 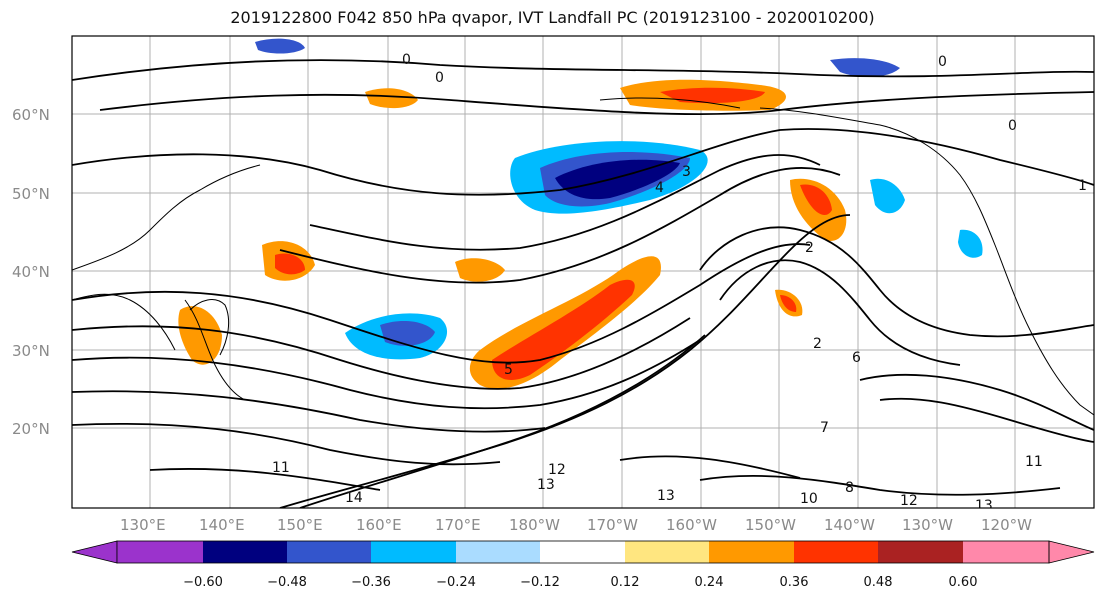 What do you see at coordinates (824, 428) in the screenshot?
I see `contour-label: 7` at bounding box center [824, 428].